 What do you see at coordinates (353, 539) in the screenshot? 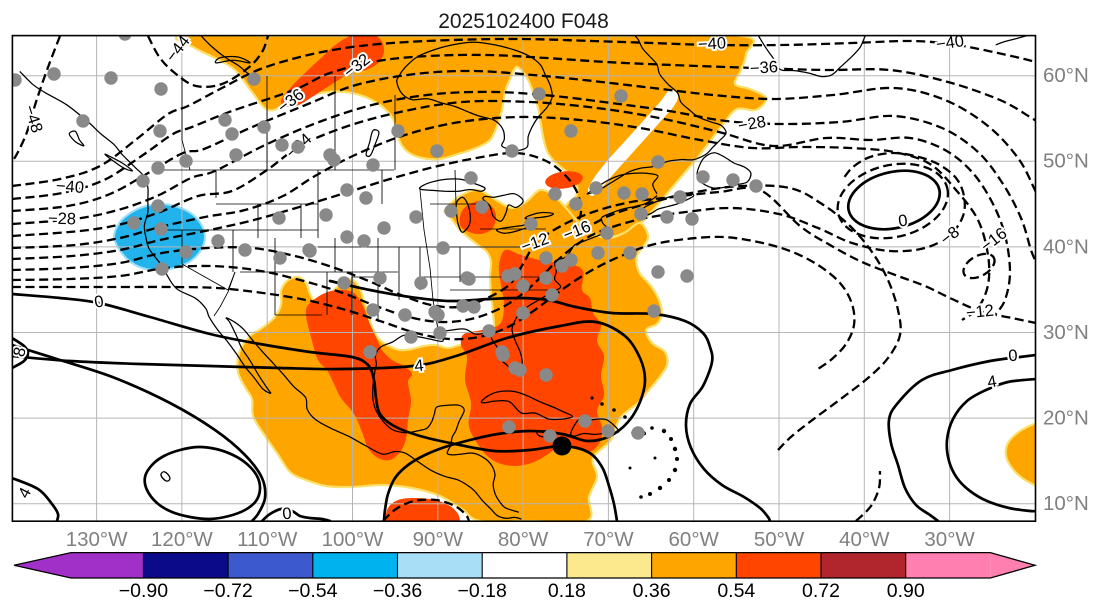
I see `svg-text: 100°W` at bounding box center [353, 539].